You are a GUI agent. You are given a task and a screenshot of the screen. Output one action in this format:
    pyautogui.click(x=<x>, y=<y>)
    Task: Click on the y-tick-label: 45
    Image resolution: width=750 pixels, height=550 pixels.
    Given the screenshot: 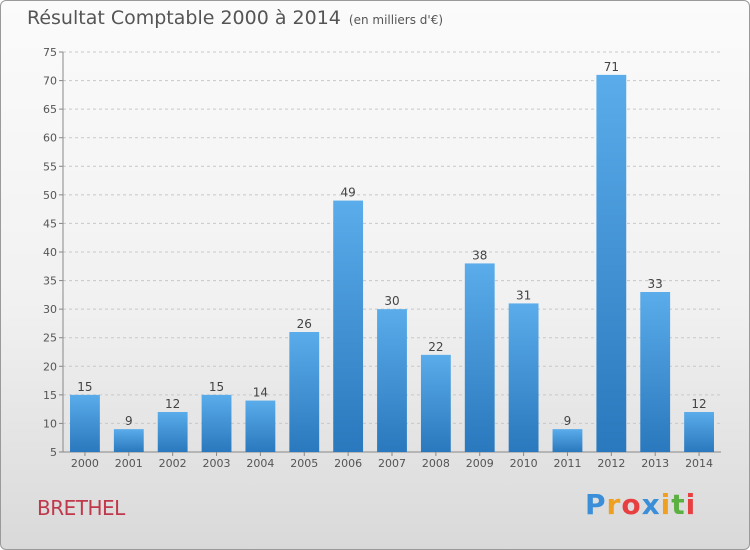 What is the action you would take?
    pyautogui.click(x=50, y=223)
    